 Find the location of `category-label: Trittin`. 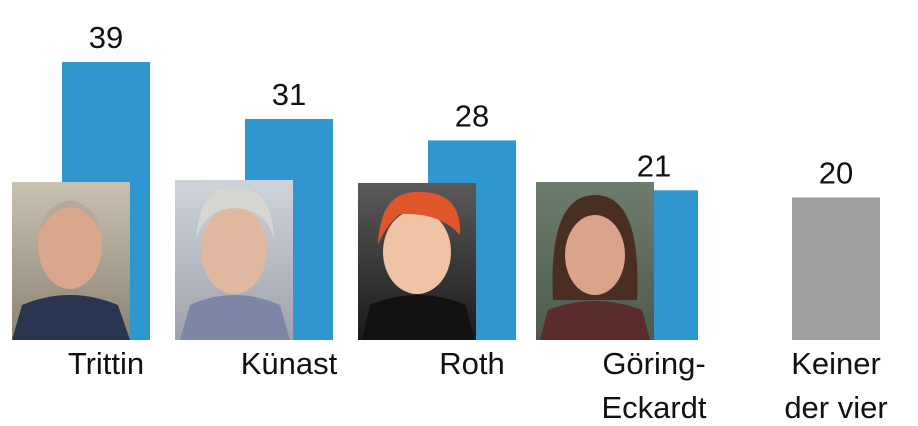

category-label: Trittin is located at coordinates (106, 363).